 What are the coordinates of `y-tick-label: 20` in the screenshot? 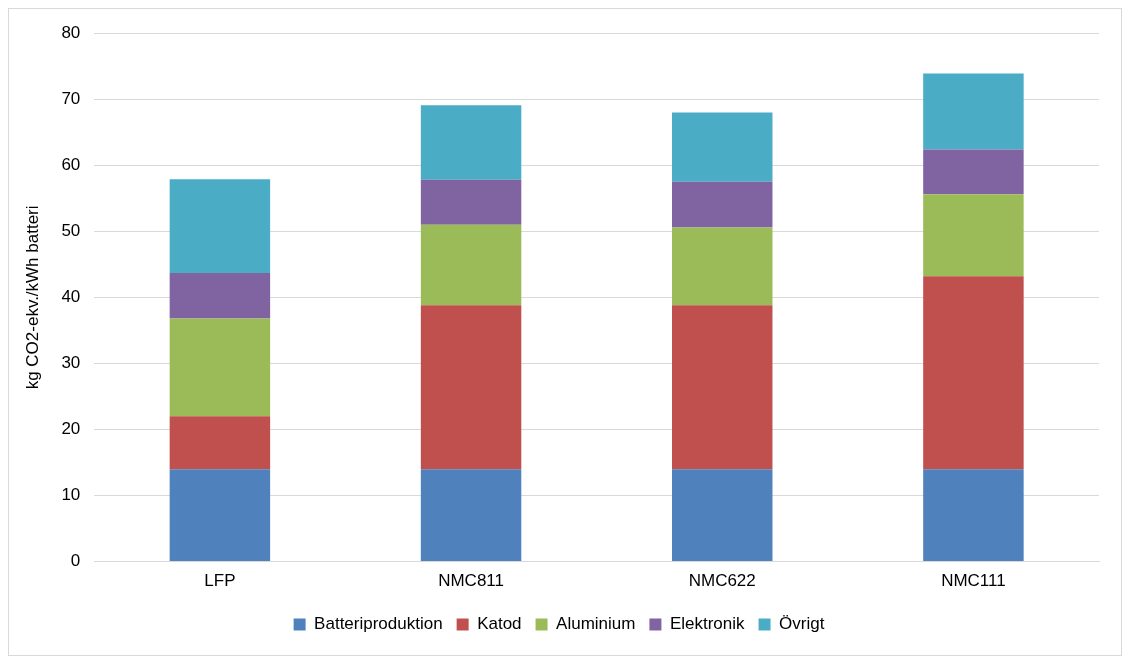 It's located at (71, 429).